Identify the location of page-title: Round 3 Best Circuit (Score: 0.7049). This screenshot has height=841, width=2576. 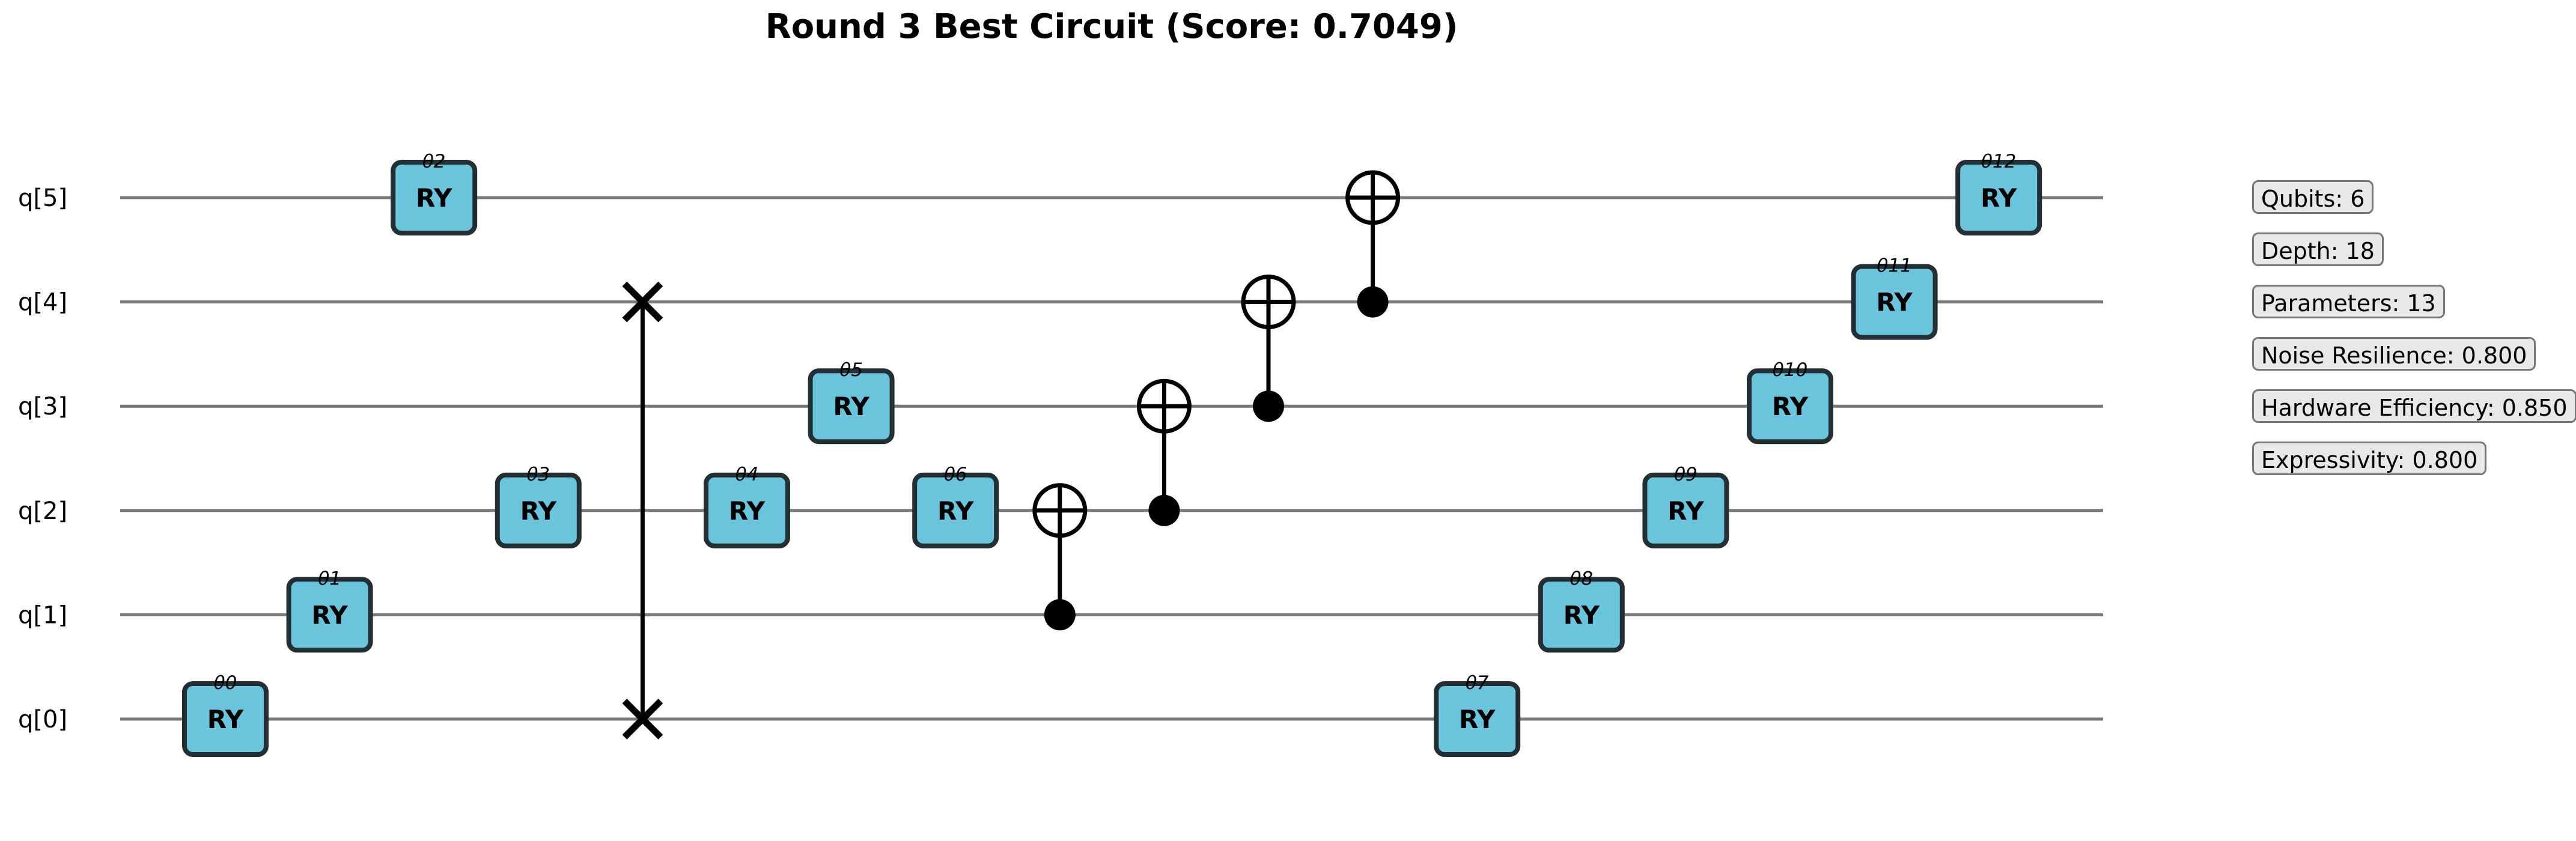
(1111, 27).